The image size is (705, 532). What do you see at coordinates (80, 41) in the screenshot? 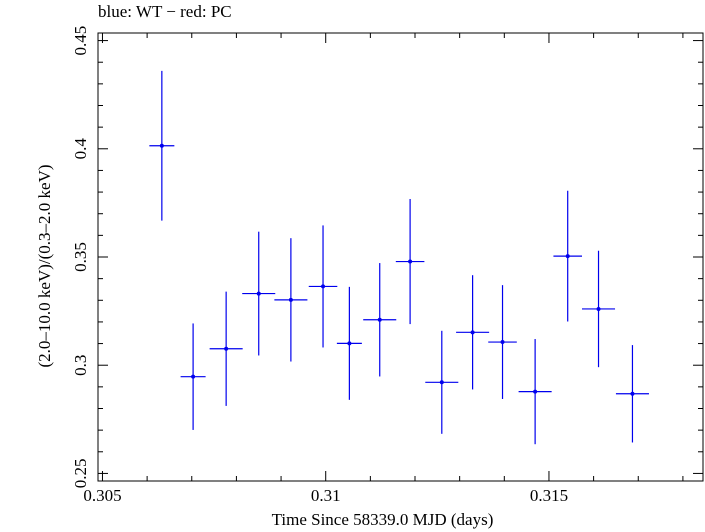
I see `y-tick-label: 0.45` at bounding box center [80, 41].